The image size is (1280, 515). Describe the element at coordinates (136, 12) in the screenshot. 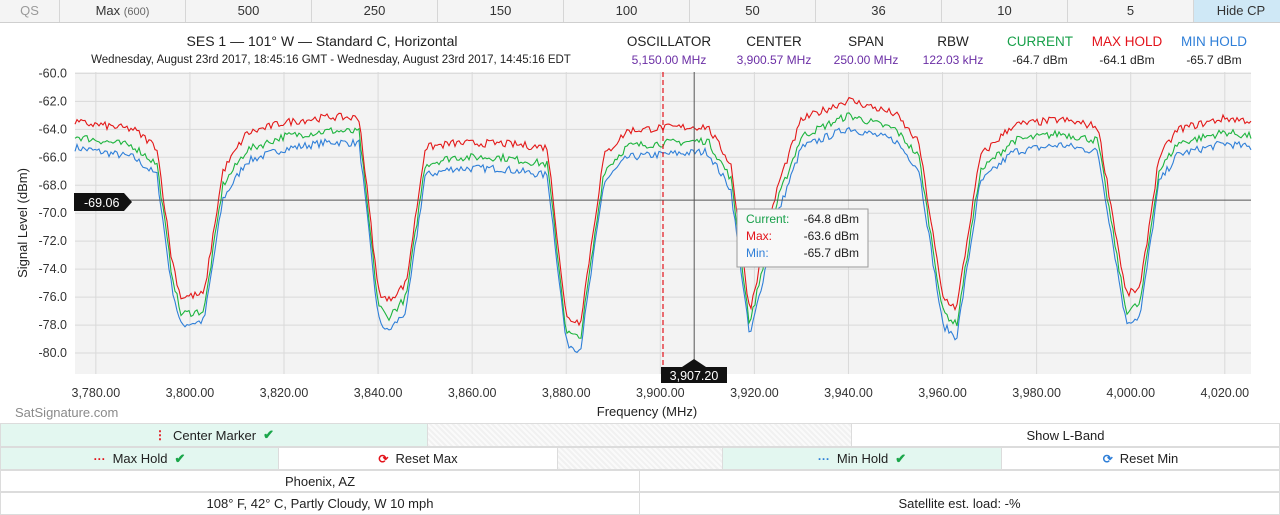

I see `rate-max-value: (600)` at that location.